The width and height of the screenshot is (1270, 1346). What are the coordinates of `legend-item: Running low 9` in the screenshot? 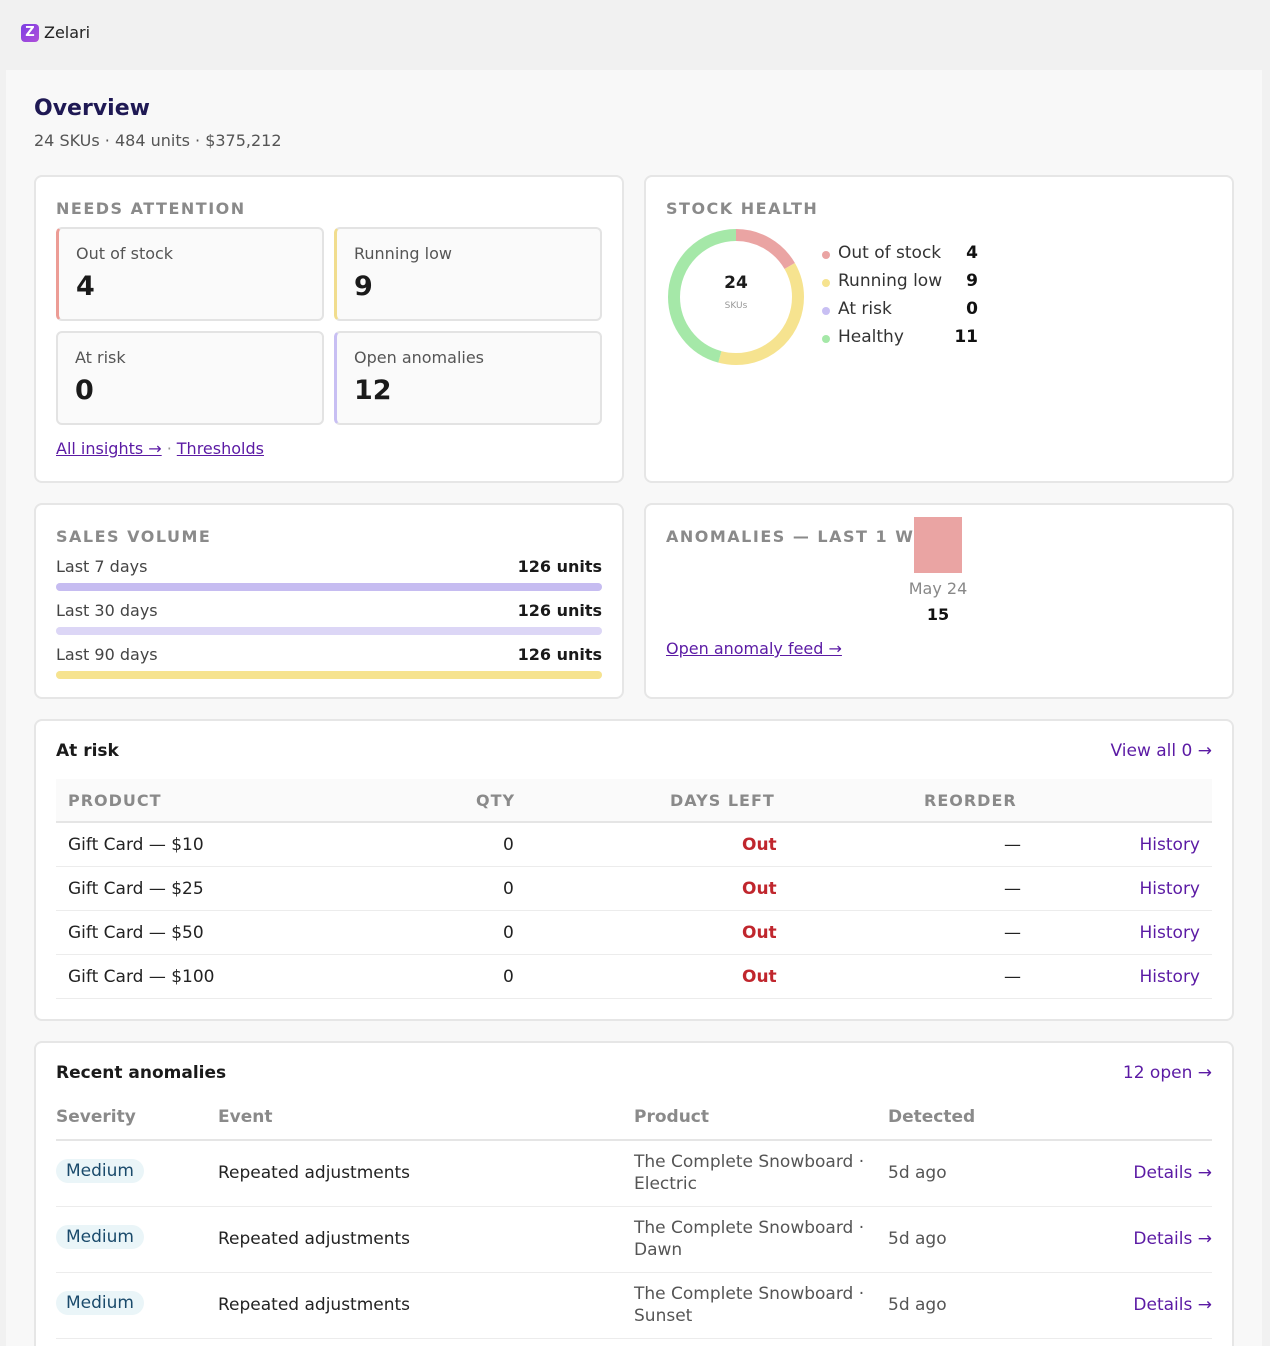 It's located at (902, 285).